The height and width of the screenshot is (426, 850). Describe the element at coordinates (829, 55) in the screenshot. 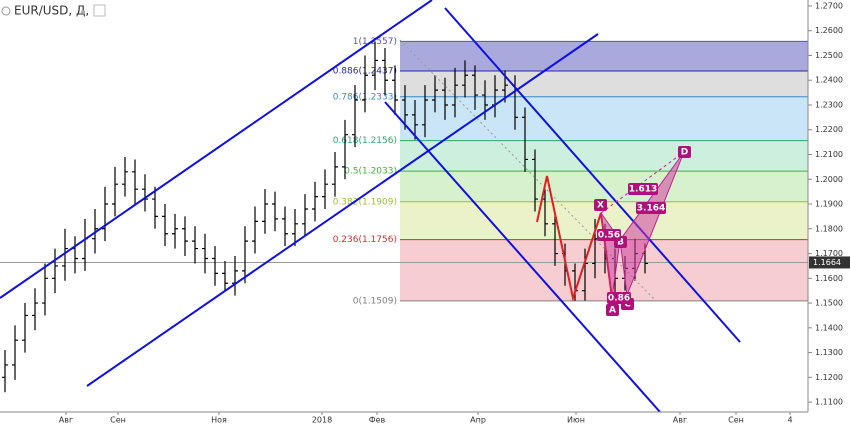

I see `y-tick-label: 1.2500` at that location.